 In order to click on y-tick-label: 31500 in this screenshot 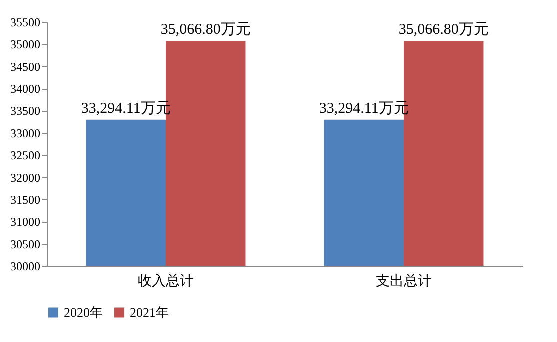, I will do `click(25, 199)`.